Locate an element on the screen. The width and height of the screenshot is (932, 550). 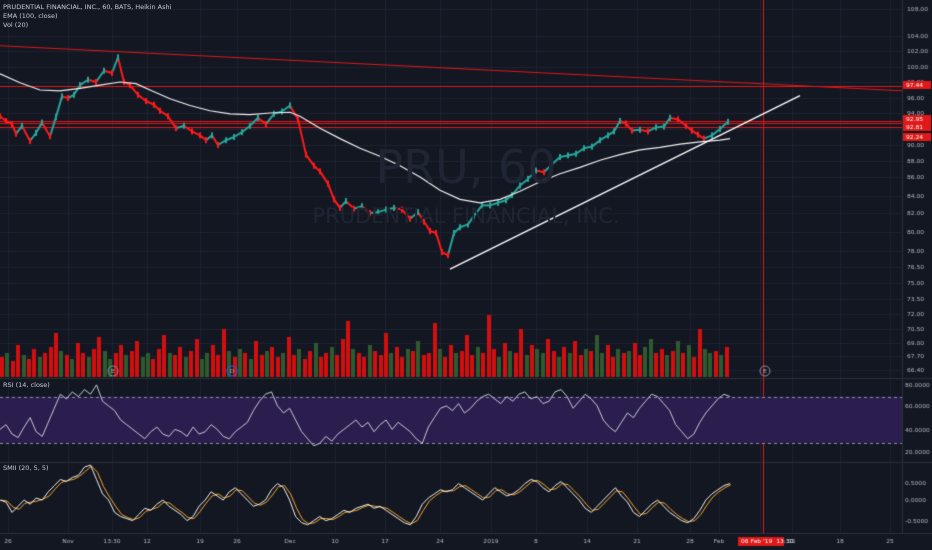
ema-legend: EMA (100, close) is located at coordinates (30, 16).